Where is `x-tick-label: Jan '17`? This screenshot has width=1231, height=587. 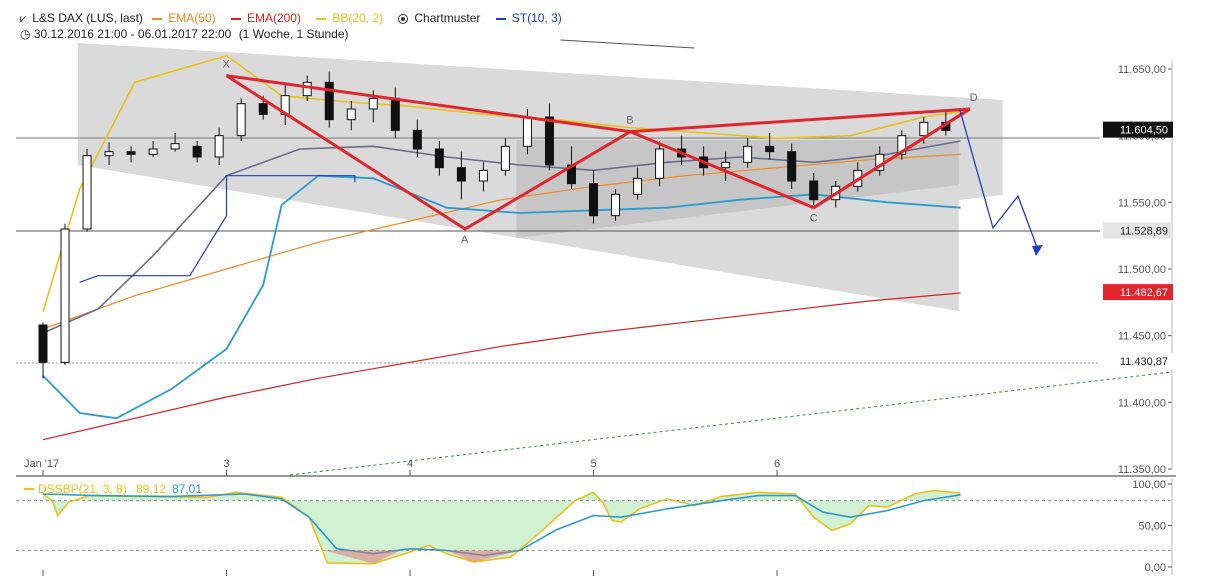
x-tick-label: Jan '17 is located at coordinates (41, 464).